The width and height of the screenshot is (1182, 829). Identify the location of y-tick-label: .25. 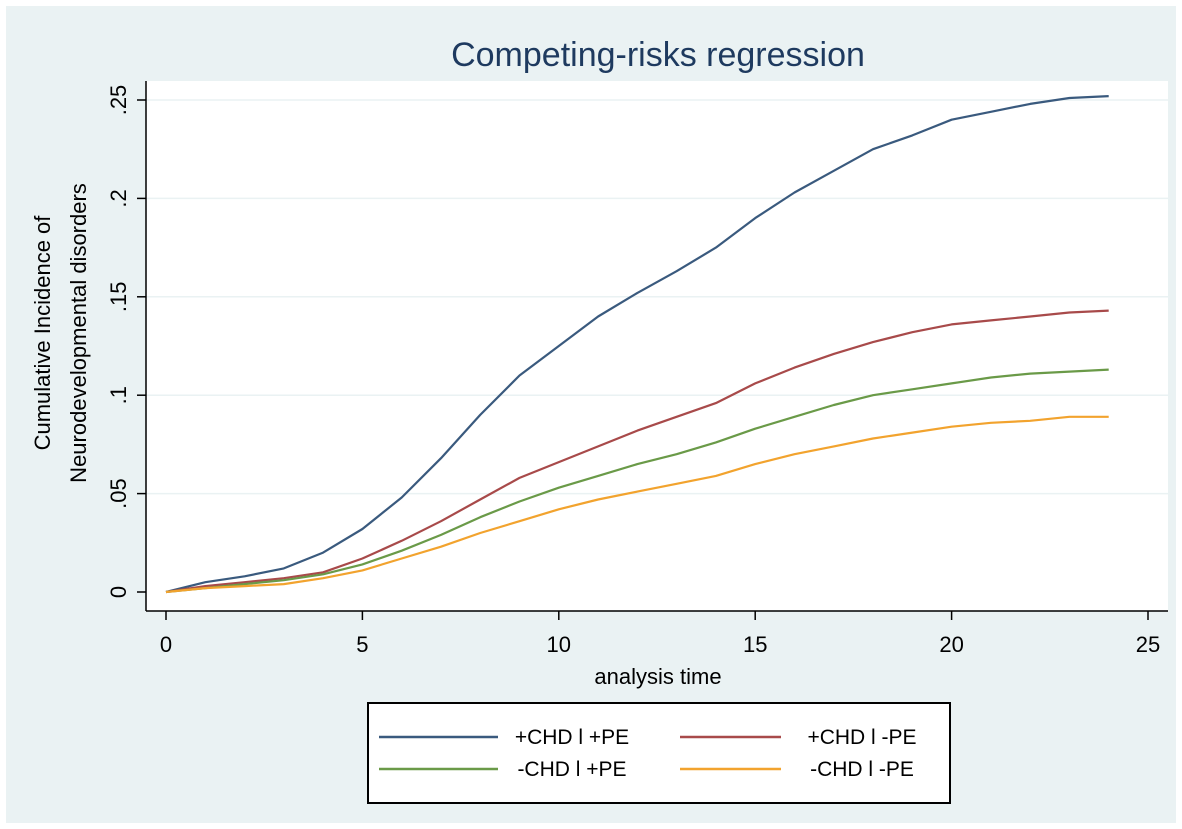
(118, 100).